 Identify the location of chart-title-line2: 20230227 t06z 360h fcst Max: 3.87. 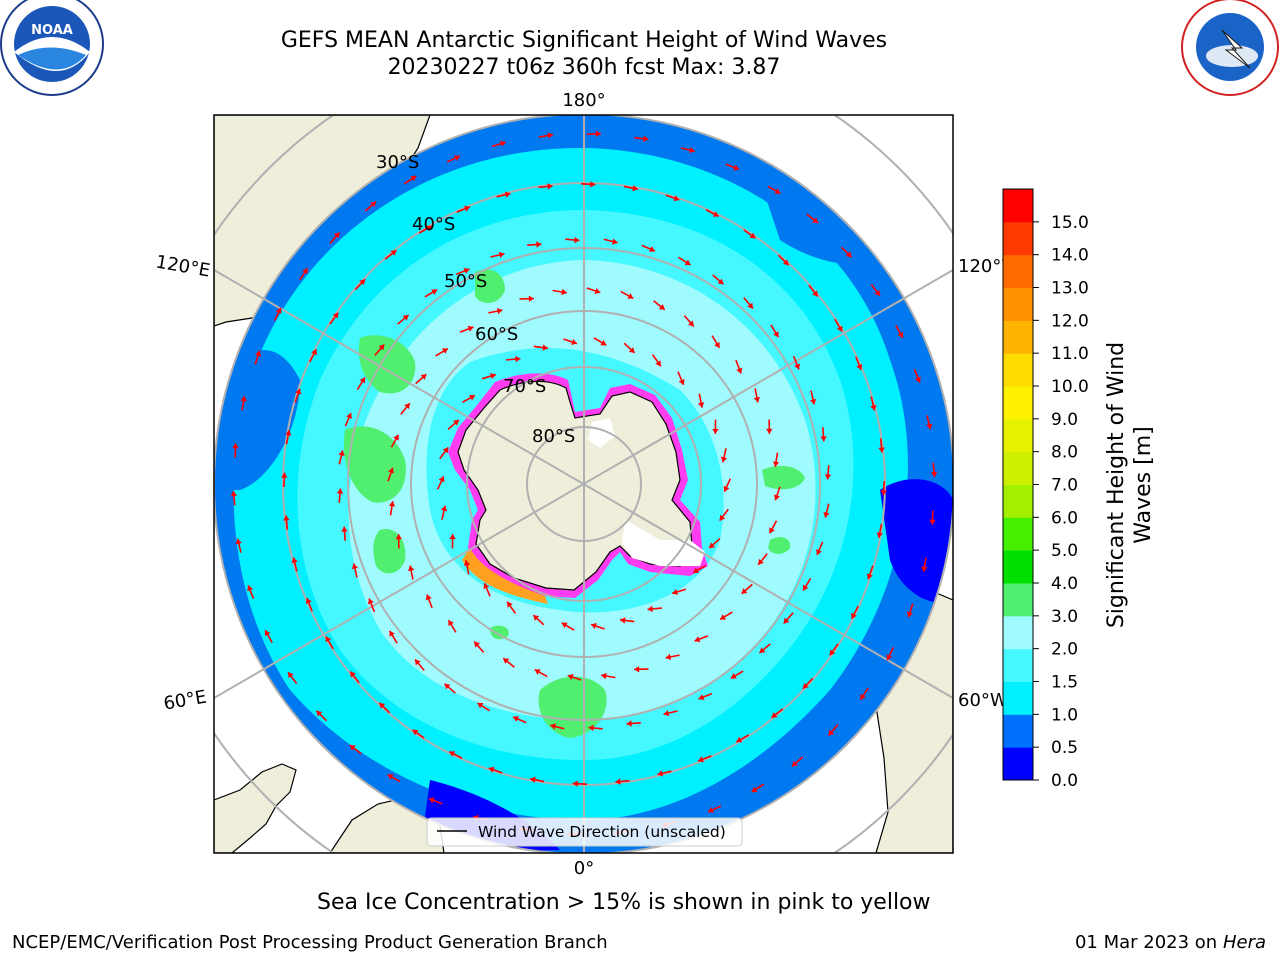
(584, 67).